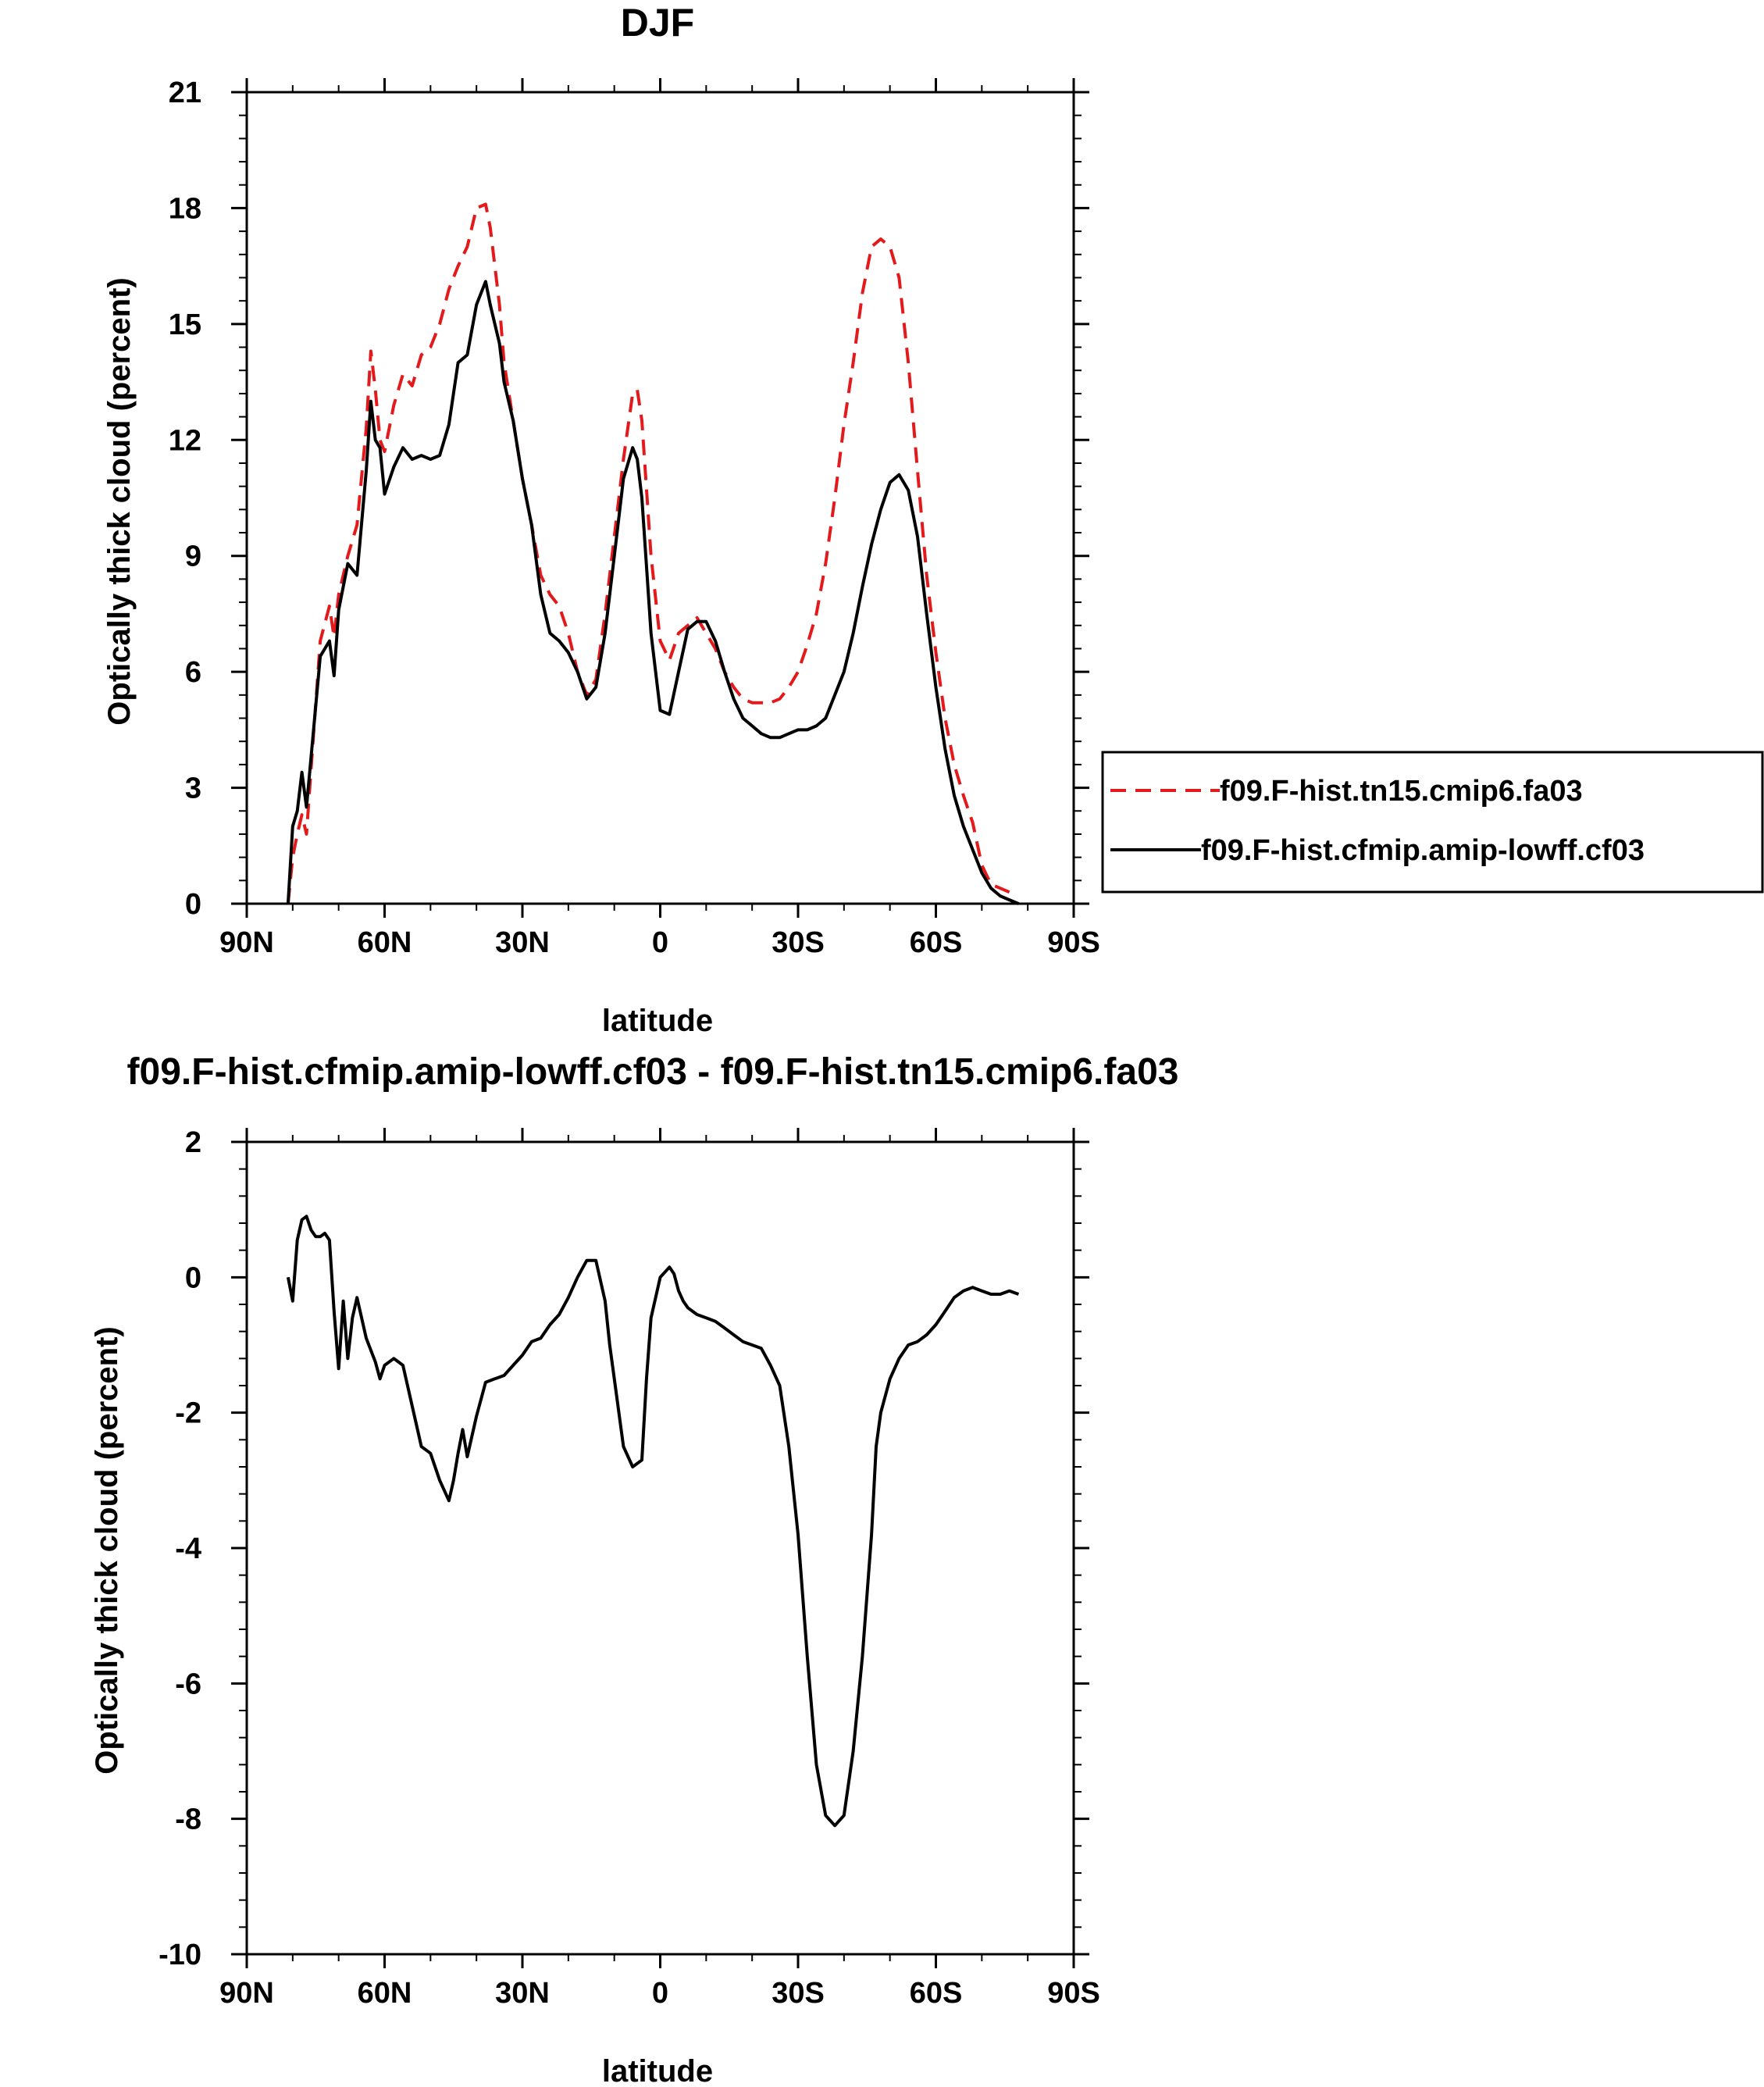 Image resolution: width=1764 pixels, height=2087 pixels. What do you see at coordinates (193, 1142) in the screenshot?
I see `y-tick-label: 2` at bounding box center [193, 1142].